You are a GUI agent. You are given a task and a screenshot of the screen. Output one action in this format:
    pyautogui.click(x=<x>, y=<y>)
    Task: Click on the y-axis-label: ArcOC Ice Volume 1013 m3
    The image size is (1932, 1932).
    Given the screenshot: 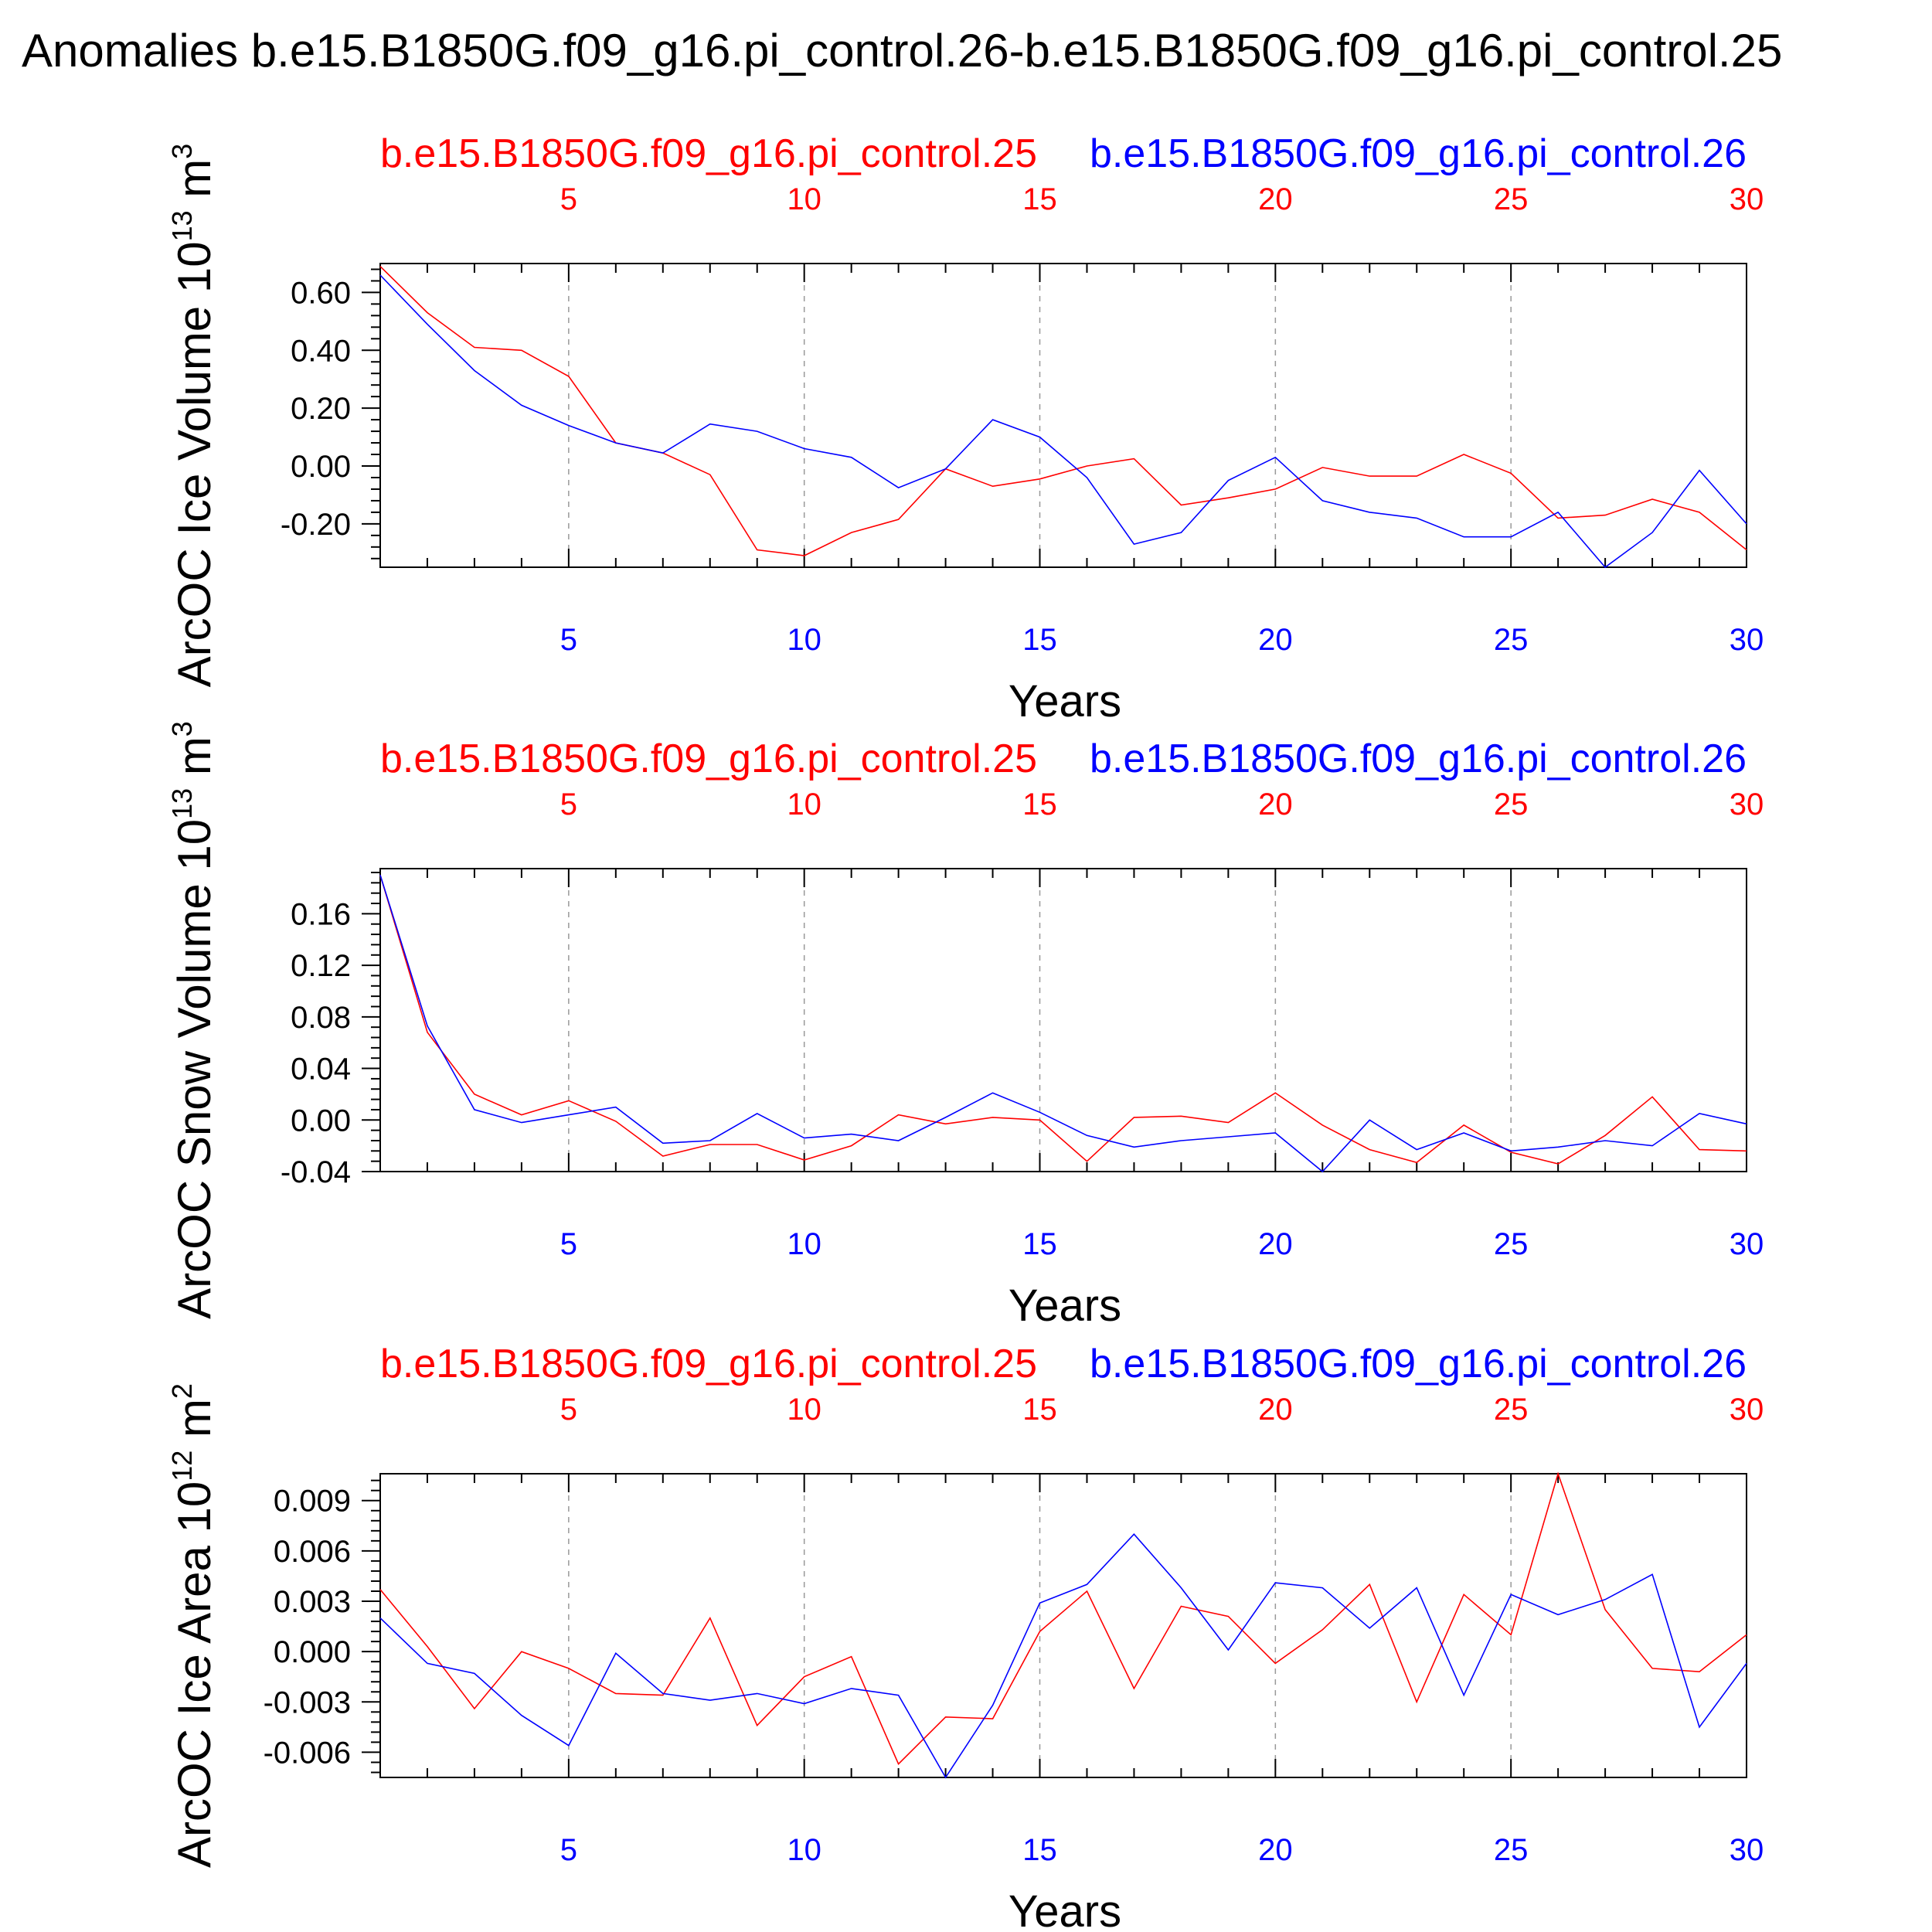 What is the action you would take?
    pyautogui.click(x=193, y=416)
    